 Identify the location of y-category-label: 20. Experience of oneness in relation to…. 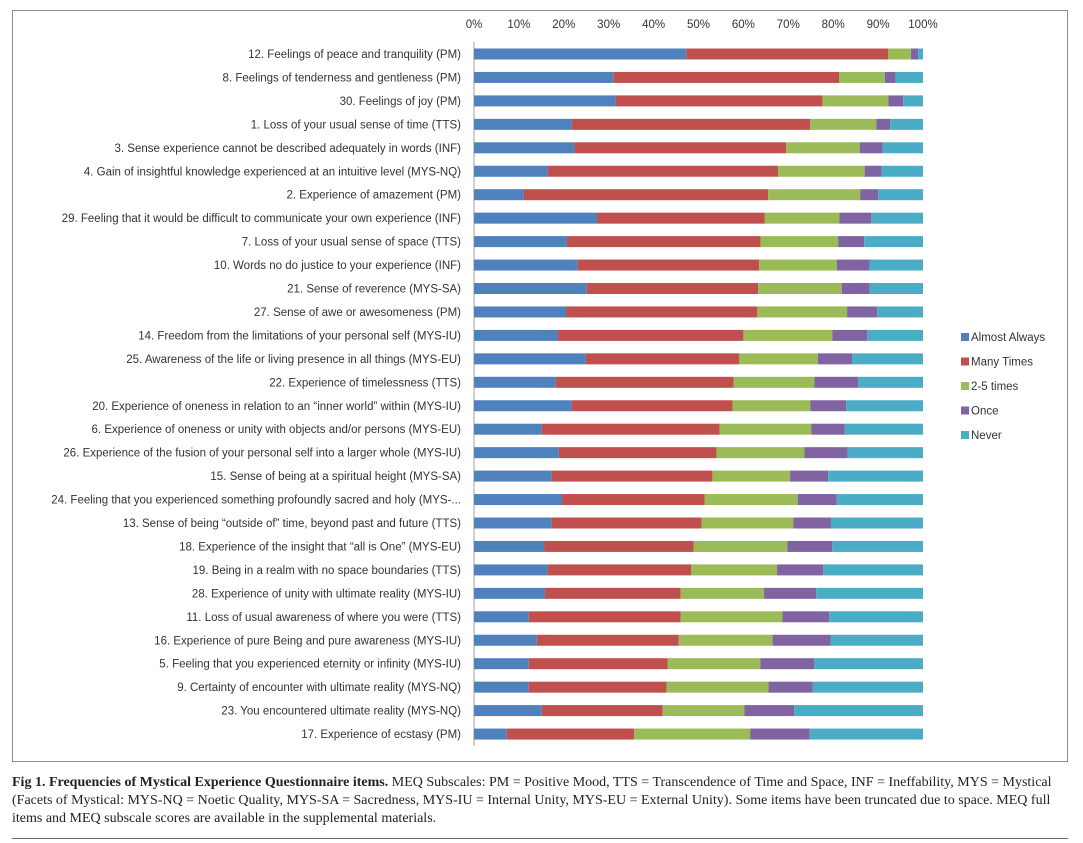
(276, 407).